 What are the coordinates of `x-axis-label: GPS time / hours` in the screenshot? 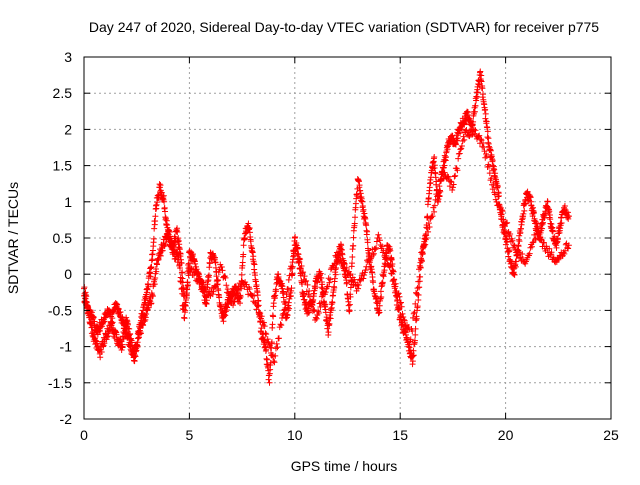 It's located at (344, 466).